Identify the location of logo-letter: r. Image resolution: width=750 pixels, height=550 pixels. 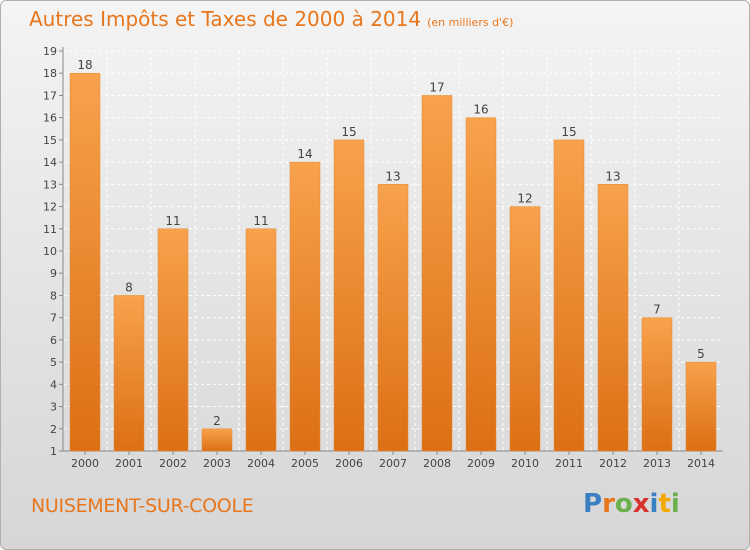
(608, 504).